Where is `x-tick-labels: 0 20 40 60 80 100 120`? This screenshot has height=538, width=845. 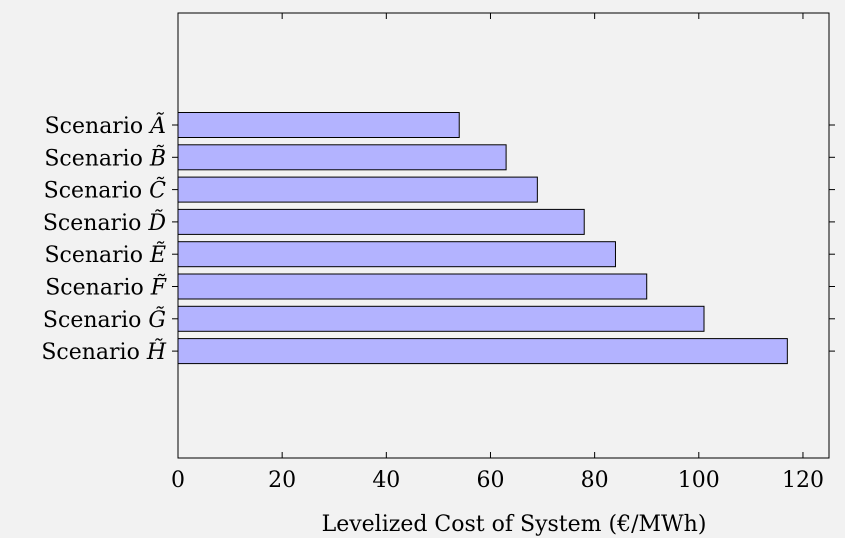 x-tick-labels: 0 20 40 60 80 100 120 is located at coordinates (497, 480).